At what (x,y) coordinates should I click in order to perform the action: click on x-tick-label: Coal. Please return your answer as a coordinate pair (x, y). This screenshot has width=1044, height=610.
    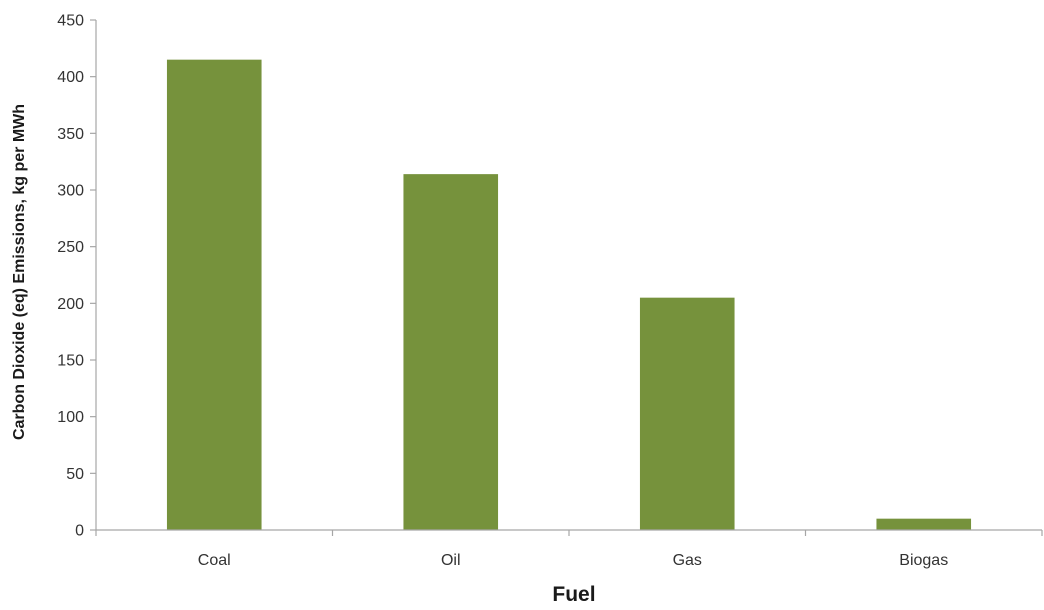
    Looking at the image, I should click on (214, 560).